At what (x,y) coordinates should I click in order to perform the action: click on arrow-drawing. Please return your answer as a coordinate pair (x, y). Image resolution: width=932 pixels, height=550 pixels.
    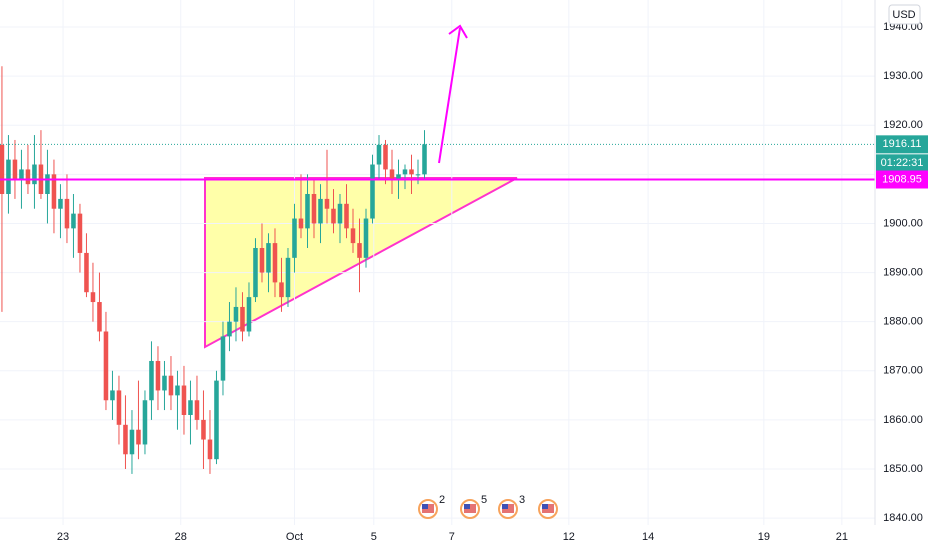
    Looking at the image, I should click on (449, 95).